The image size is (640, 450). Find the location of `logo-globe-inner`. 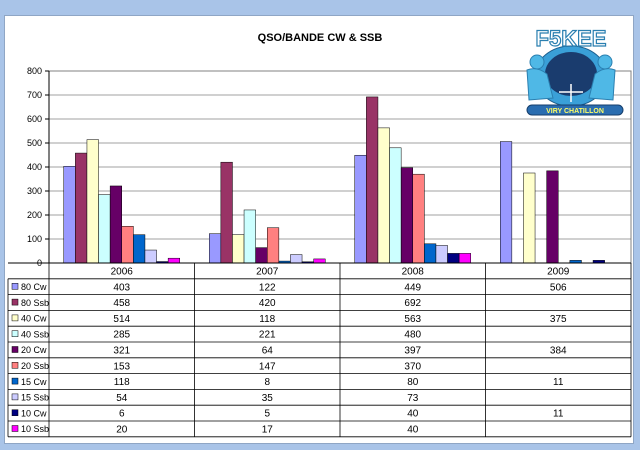

logo-globe-inner is located at coordinates (571, 74).